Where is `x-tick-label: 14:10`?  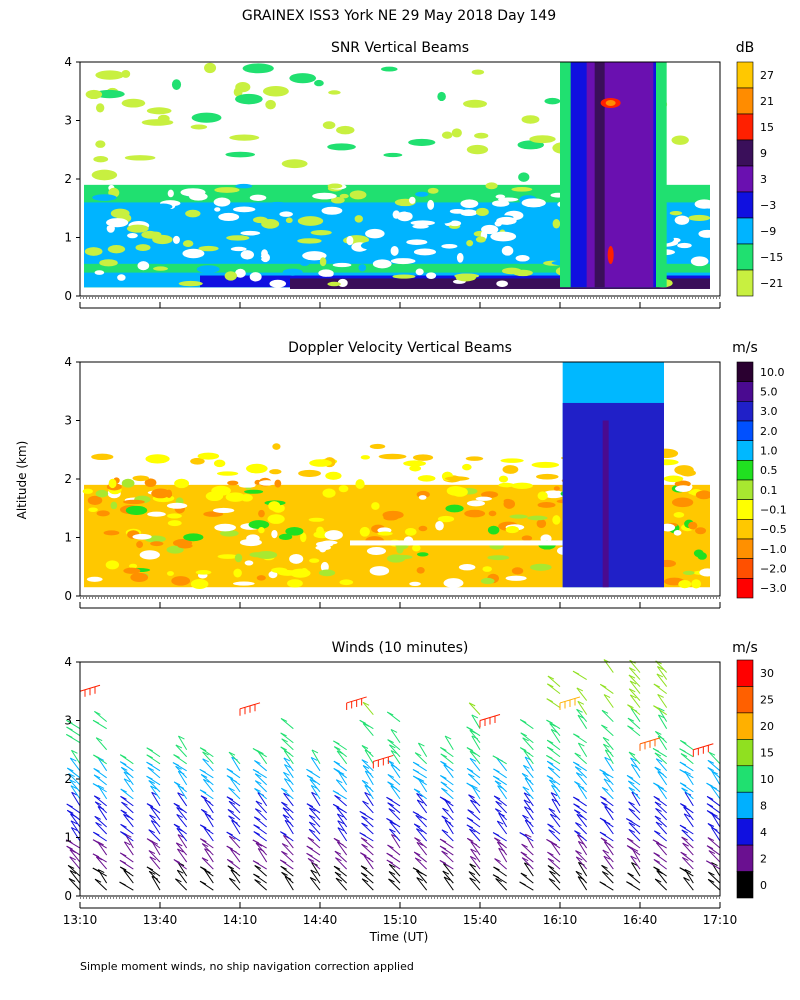
x-tick-label: 14:10 is located at coordinates (240, 920).